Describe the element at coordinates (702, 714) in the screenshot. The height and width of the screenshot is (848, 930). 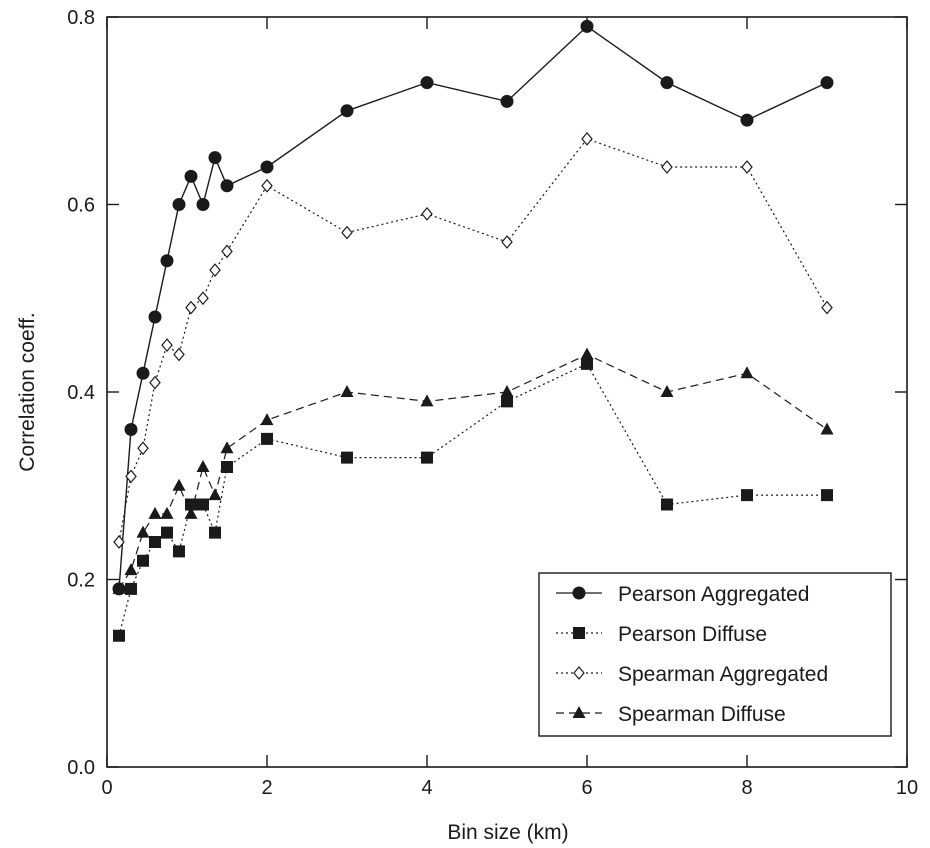
I see `legend-label: Spearman Diffuse` at that location.